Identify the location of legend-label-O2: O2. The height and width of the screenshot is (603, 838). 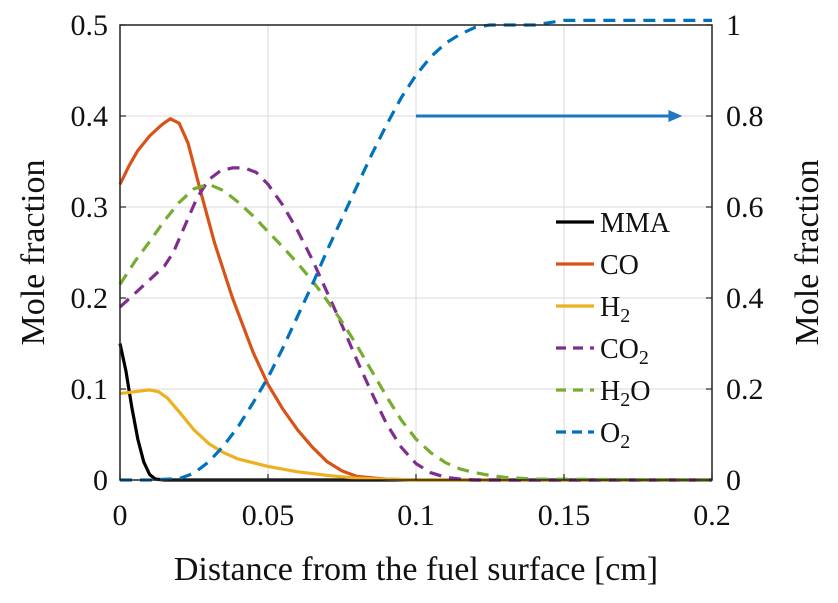
(615, 435).